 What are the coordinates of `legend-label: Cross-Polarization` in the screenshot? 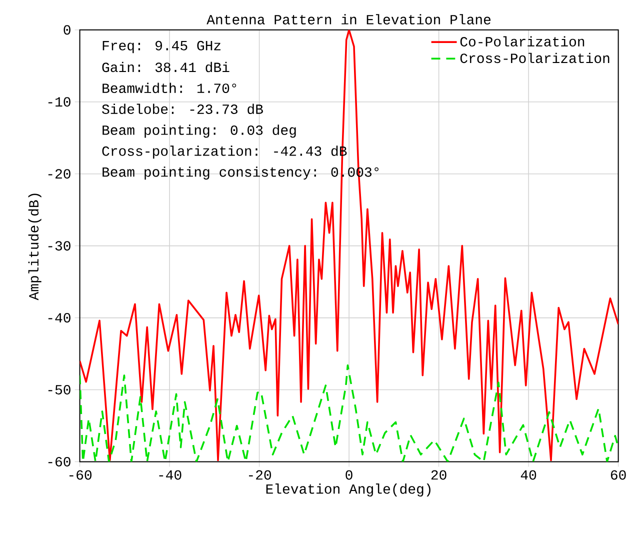 It's located at (535, 58).